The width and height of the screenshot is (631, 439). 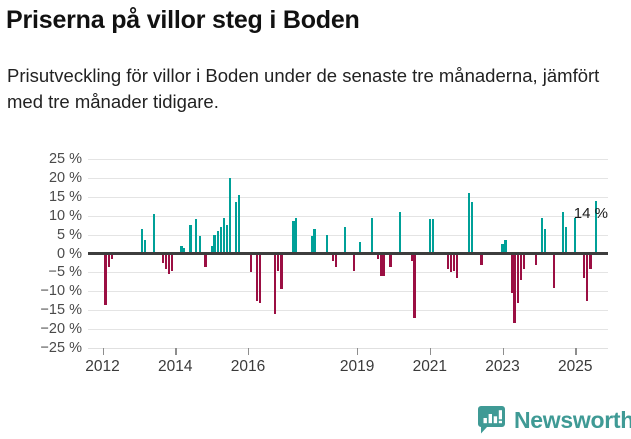 What do you see at coordinates (65, 215) in the screenshot?
I see `y-axis-tick-label: 10 %` at bounding box center [65, 215].